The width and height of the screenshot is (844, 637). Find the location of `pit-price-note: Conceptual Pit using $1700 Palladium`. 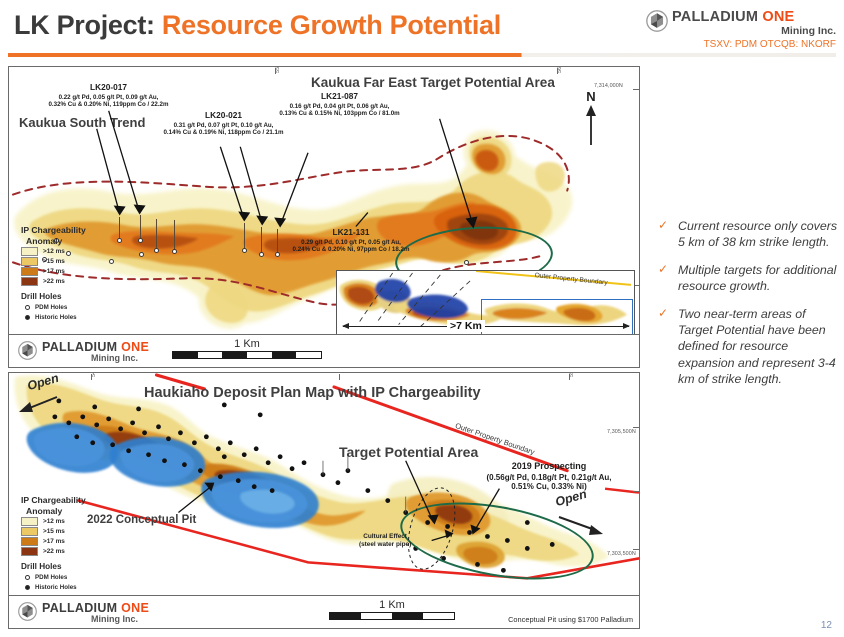

pit-price-note: Conceptual Pit using $1700 Palladium is located at coordinates (570, 619).